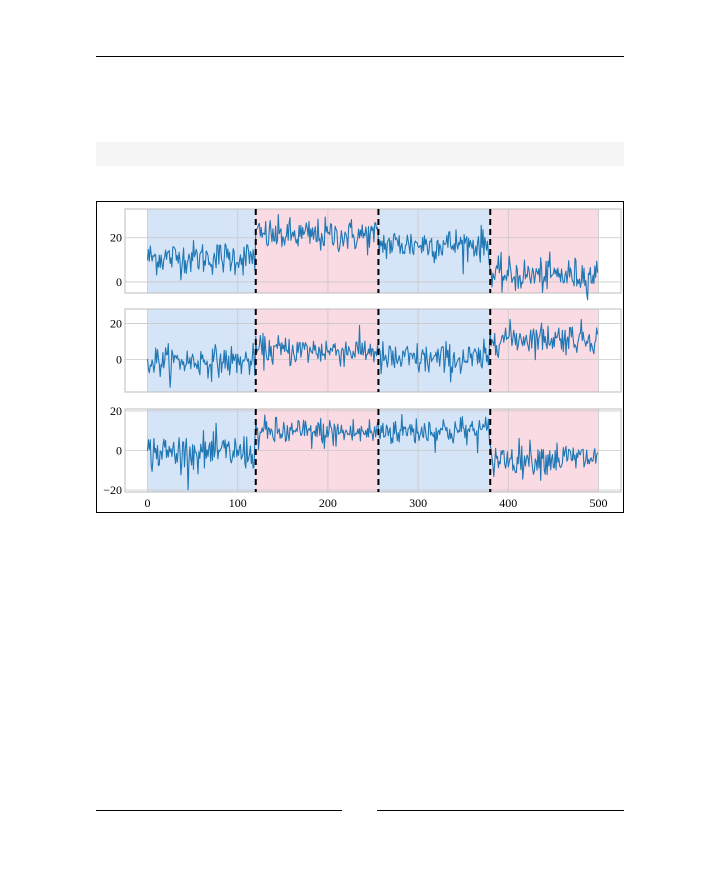 Image resolution: width=720 pixels, height=888 pixels. What do you see at coordinates (328, 503) in the screenshot?
I see `x-tick-label: 200` at bounding box center [328, 503].